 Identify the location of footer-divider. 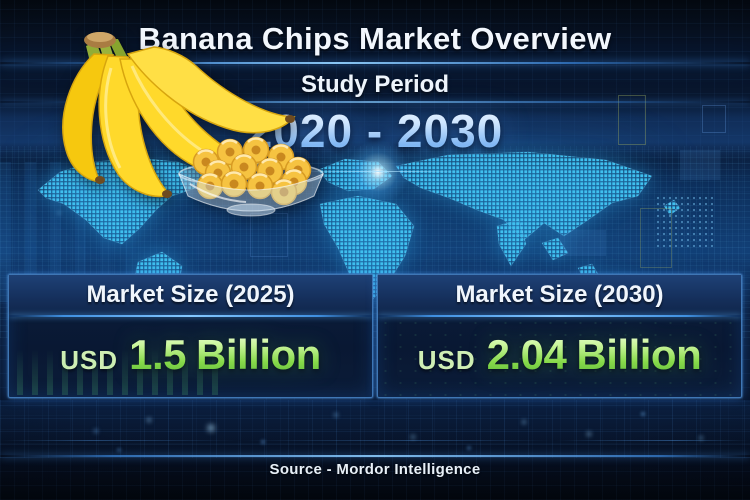
(375, 456).